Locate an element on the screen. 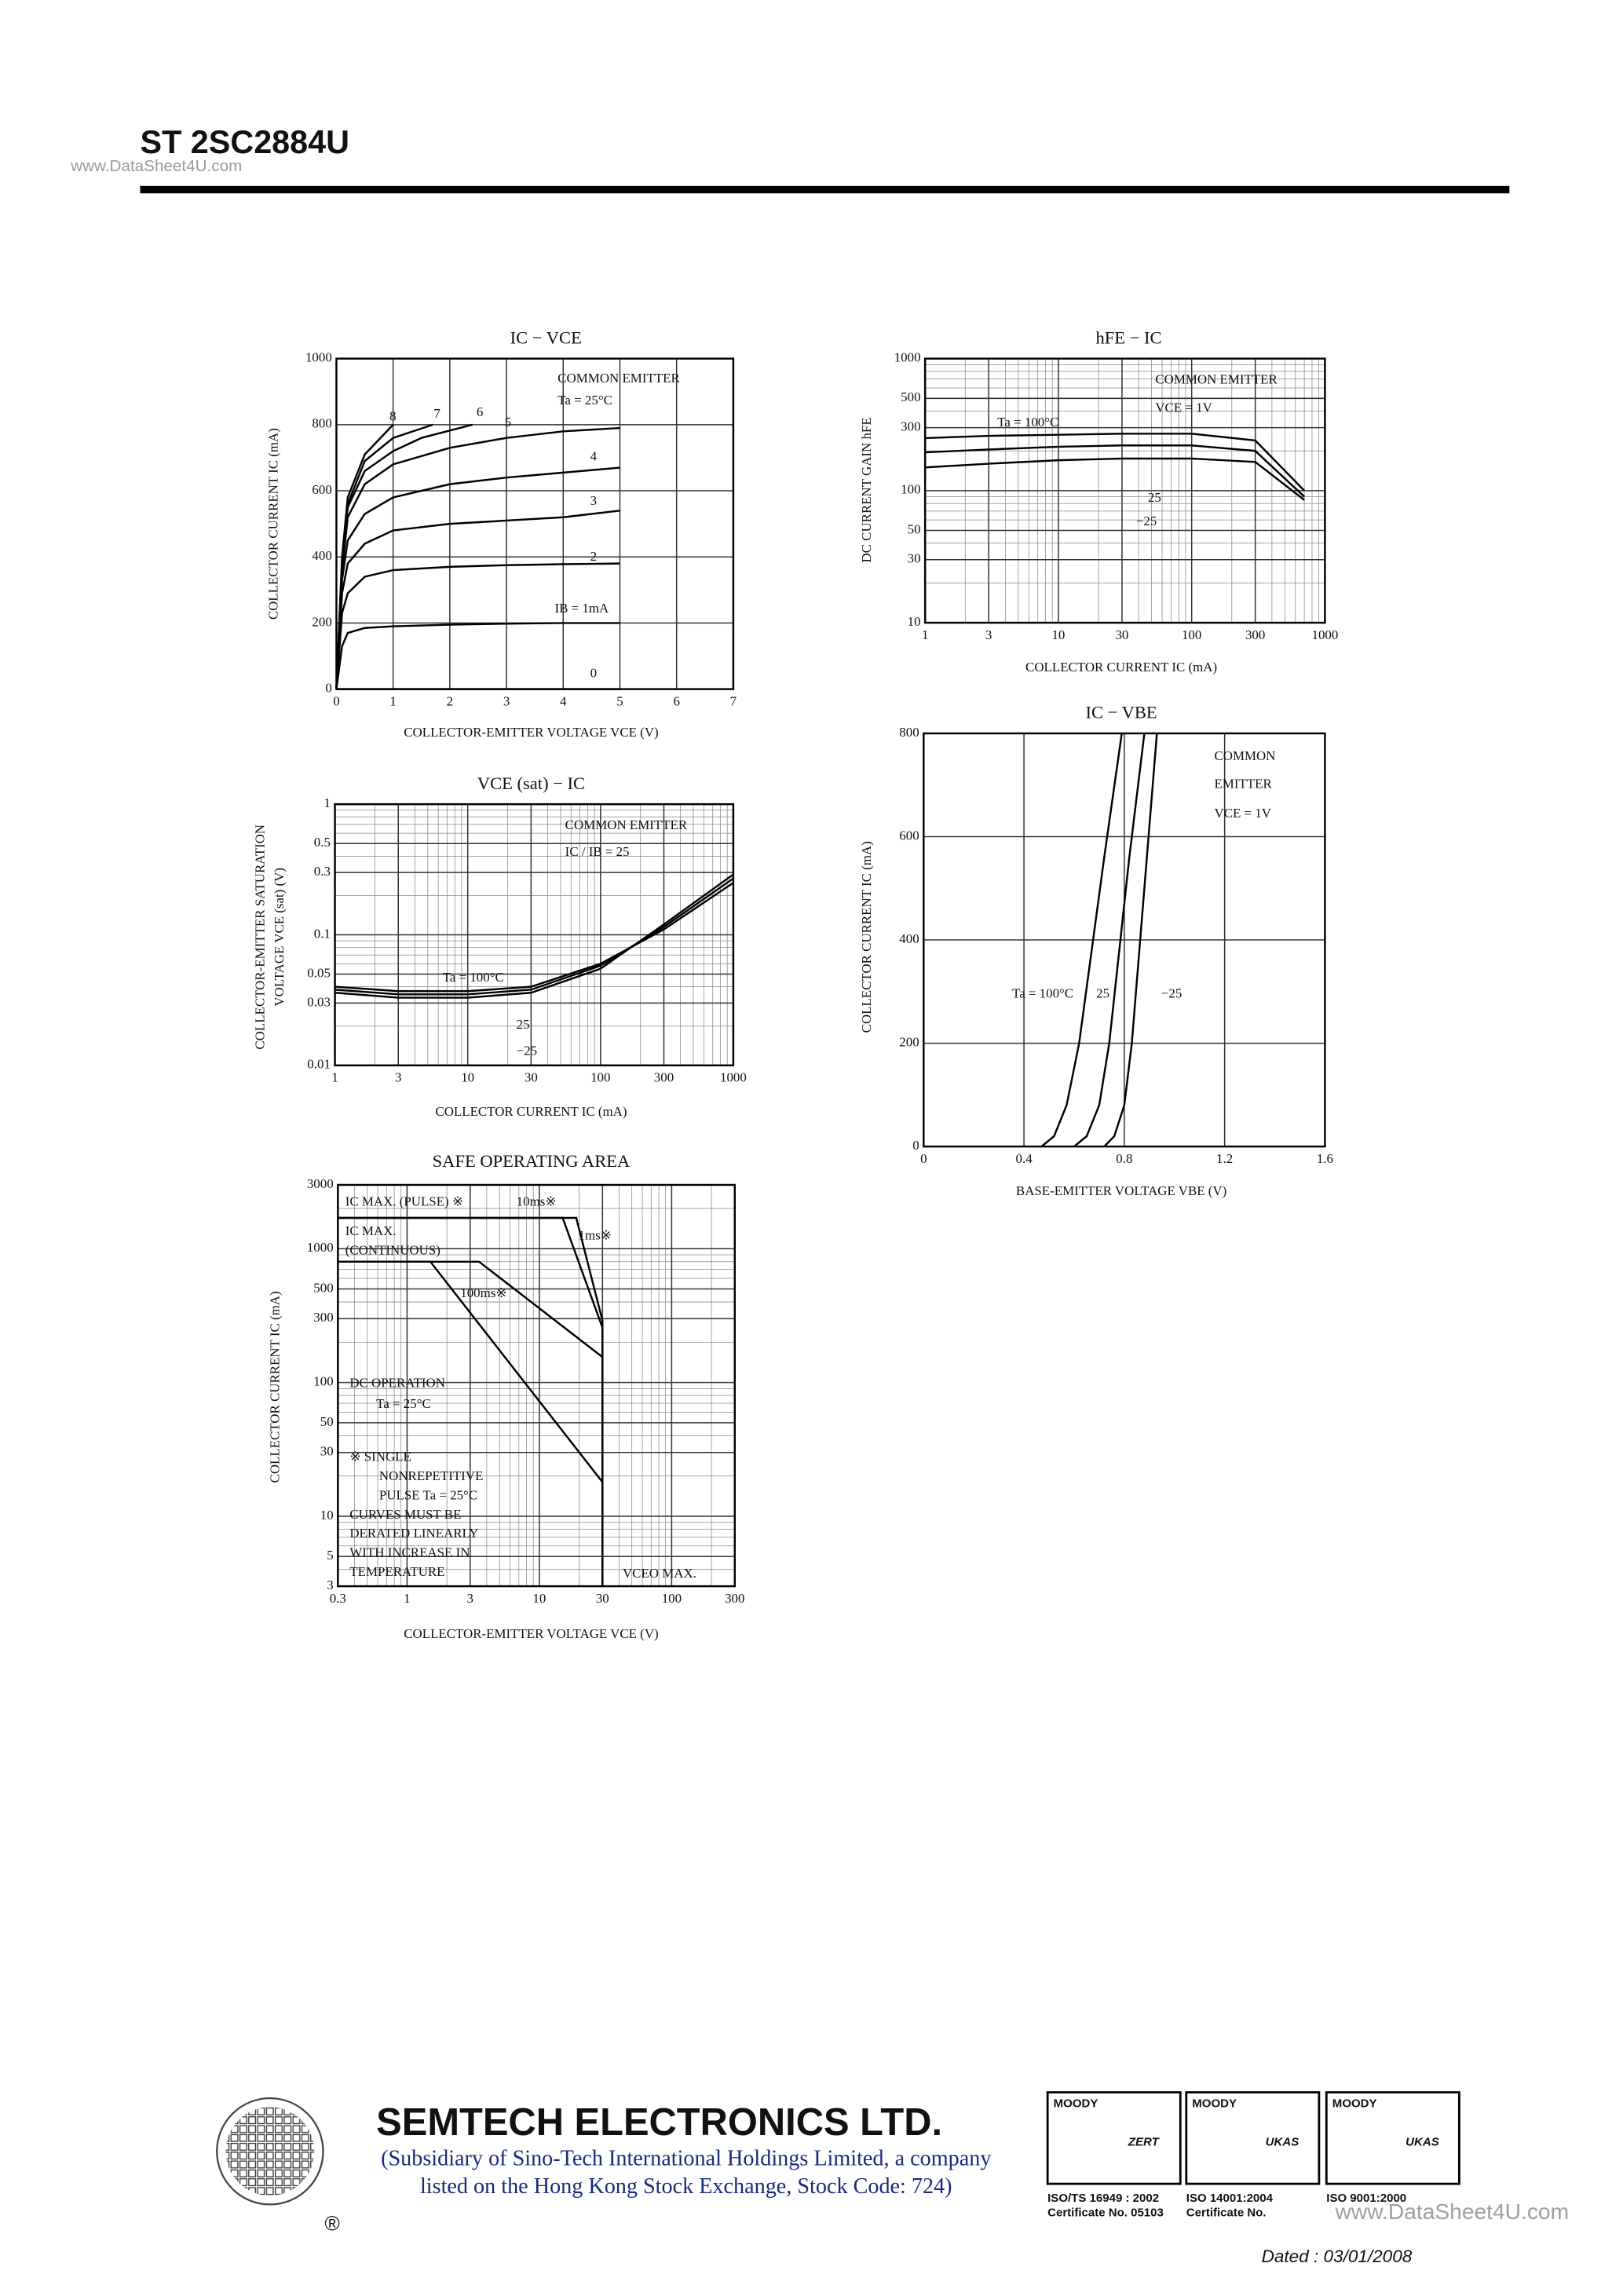  x-axis-label: BASE-EMITTER VOLTAGE VBE (V) is located at coordinates (1121, 1191).